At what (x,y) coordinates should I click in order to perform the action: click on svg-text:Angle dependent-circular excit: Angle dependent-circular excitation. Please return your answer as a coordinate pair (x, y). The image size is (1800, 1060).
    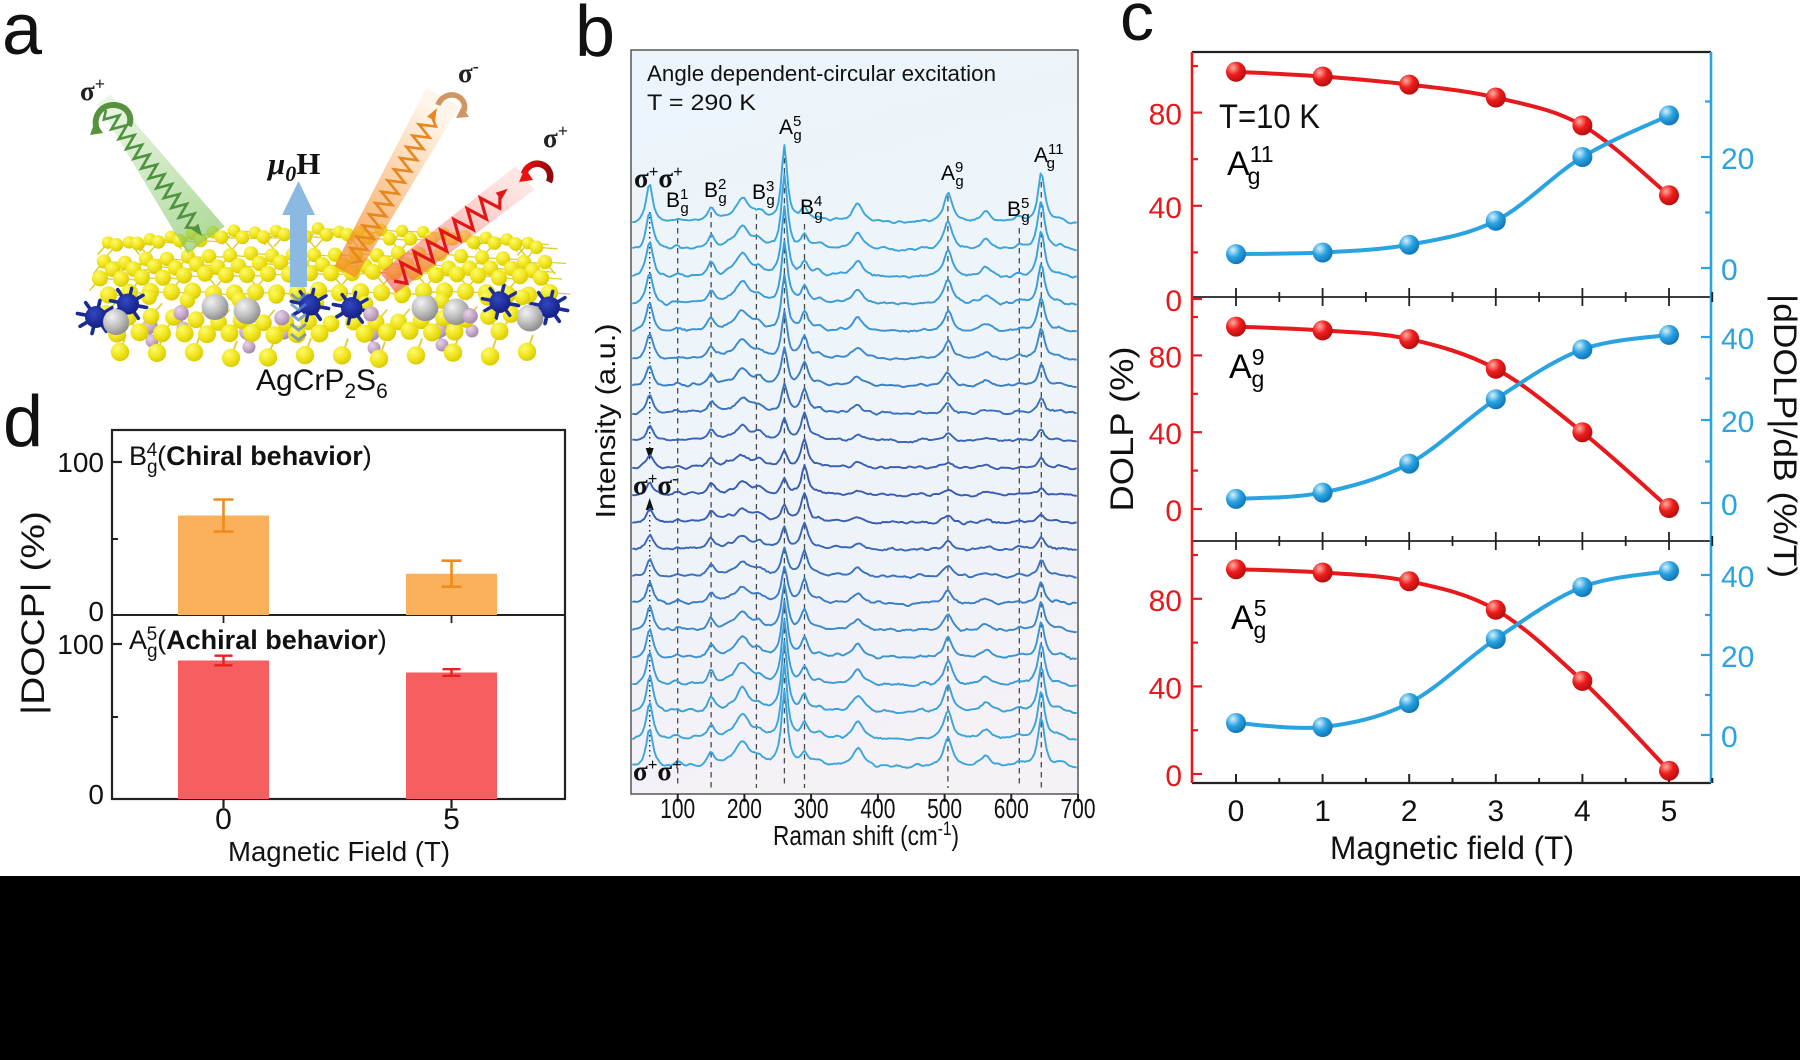
    Looking at the image, I should click on (821, 73).